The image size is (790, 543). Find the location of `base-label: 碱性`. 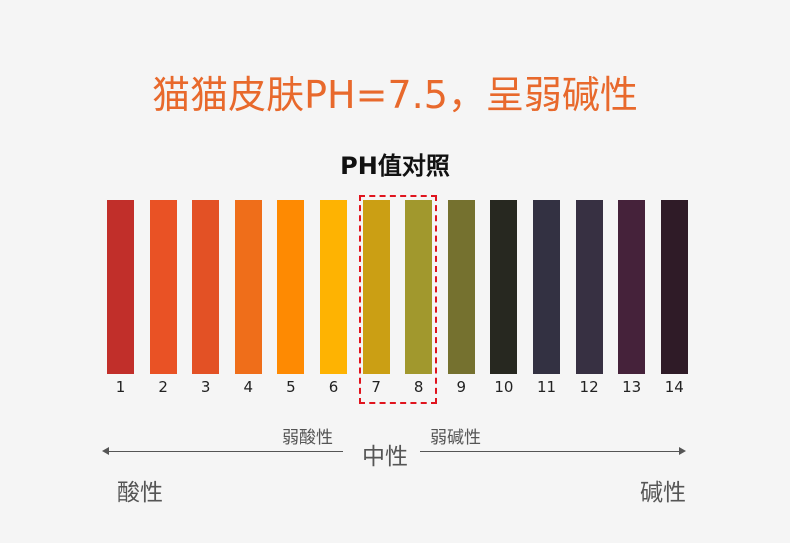

base-label: 碱性 is located at coordinates (663, 493).